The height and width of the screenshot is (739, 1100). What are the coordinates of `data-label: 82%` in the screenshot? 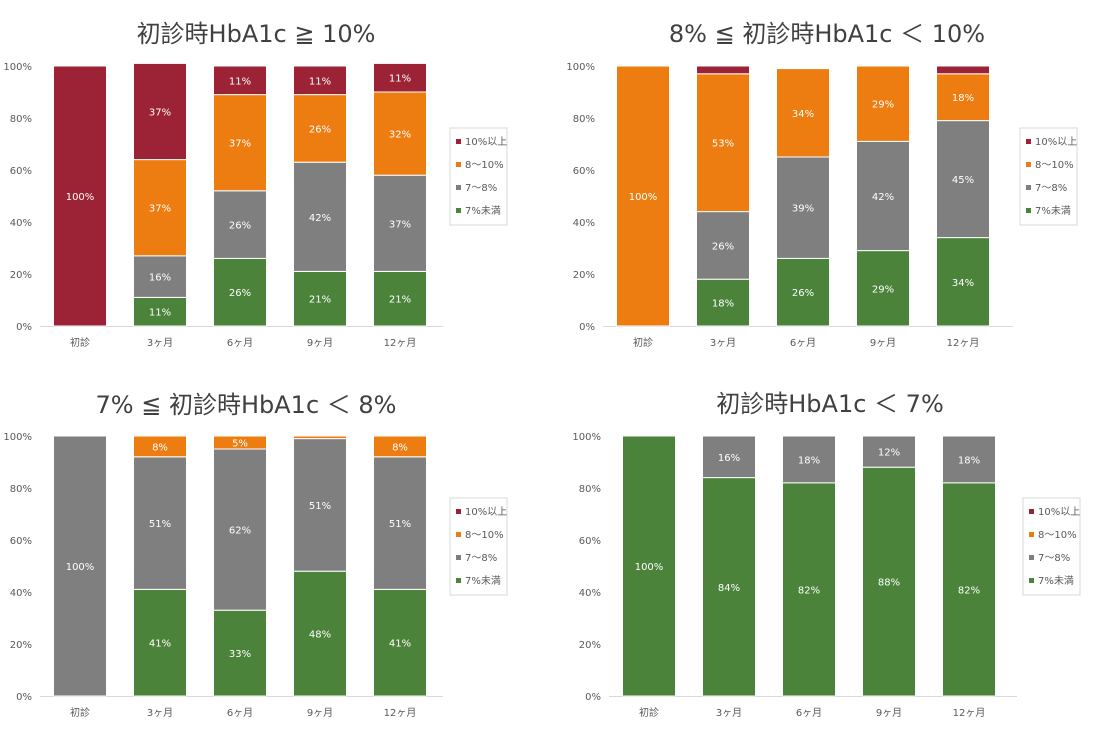 It's located at (969, 590).